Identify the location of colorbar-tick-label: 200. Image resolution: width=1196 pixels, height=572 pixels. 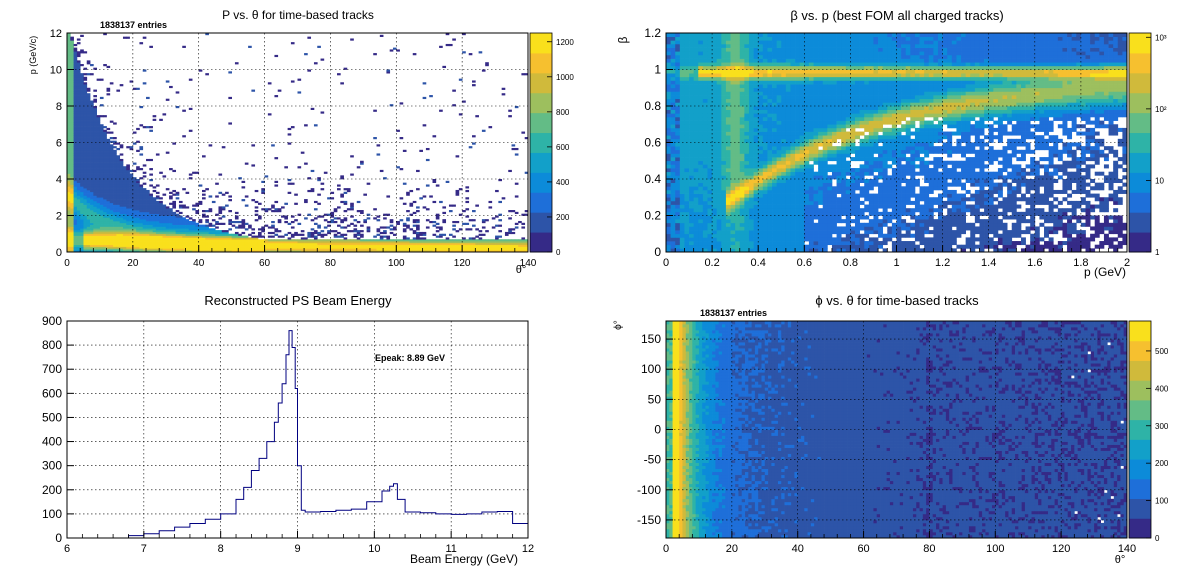
(563, 217).